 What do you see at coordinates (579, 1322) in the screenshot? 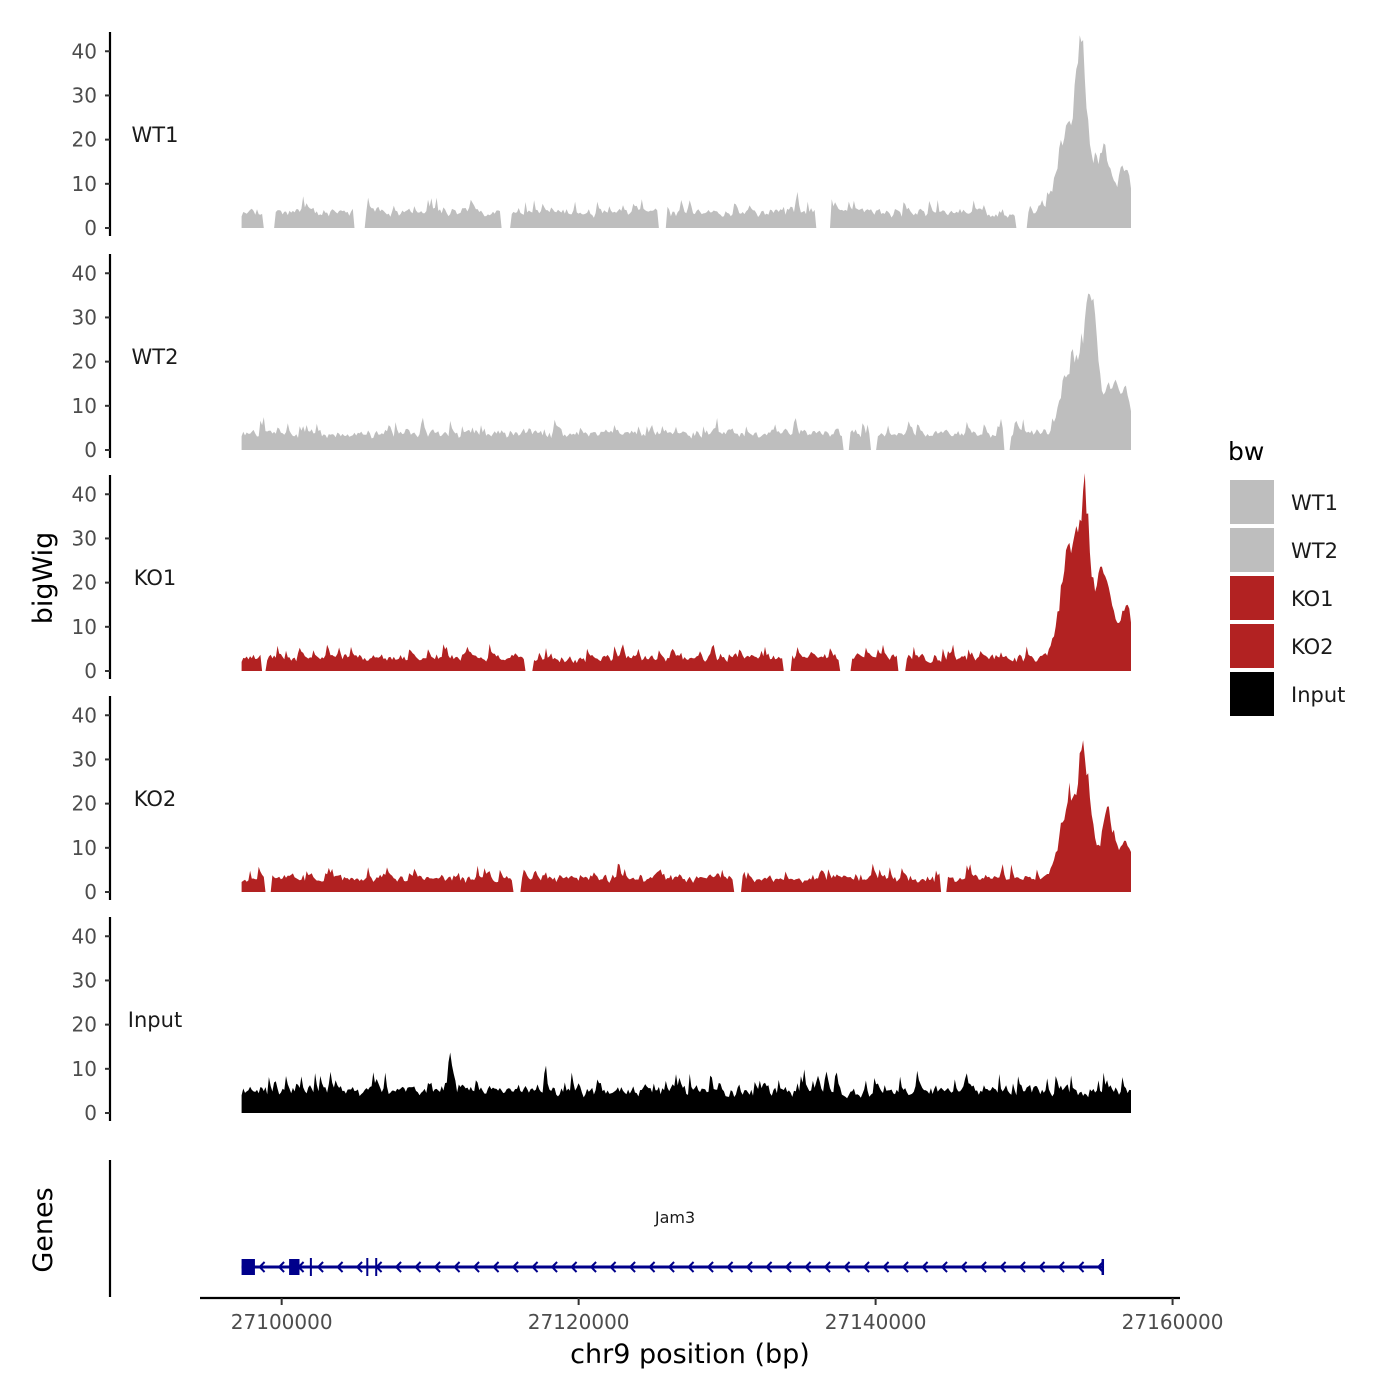
I see `x-tick-label: 27120000` at bounding box center [579, 1322].